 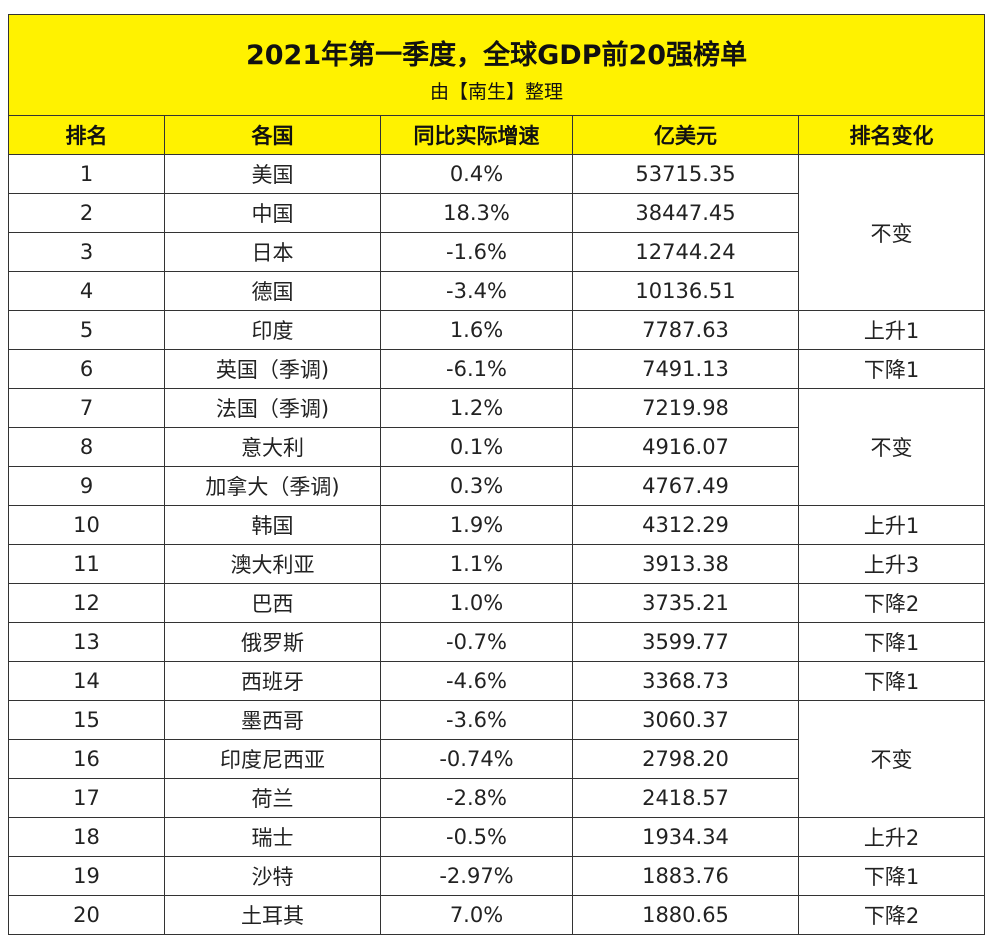 I want to click on rank-cell: 8, so click(x=86, y=447).